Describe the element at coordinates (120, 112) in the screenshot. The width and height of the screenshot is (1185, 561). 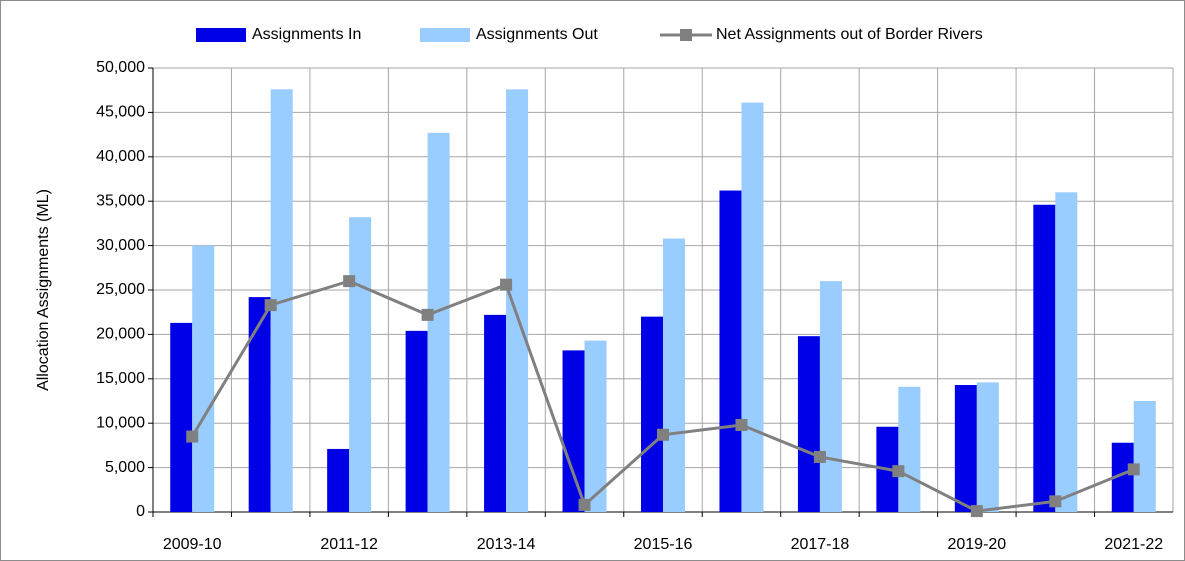
I see `y-tick-label: 45,000` at that location.